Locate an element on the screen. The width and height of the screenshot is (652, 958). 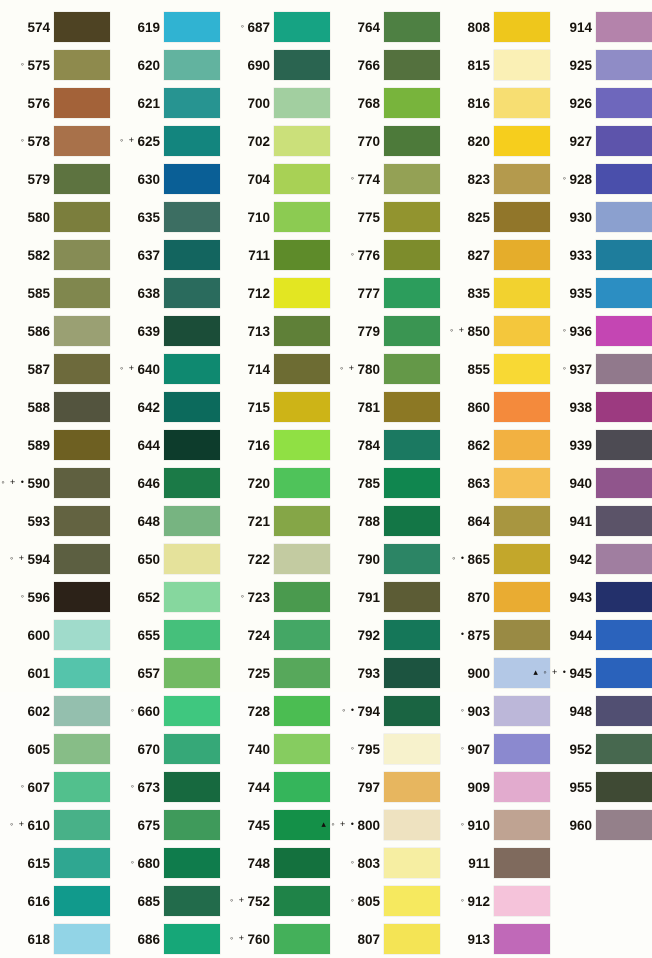
swatch-row: 927 is located at coordinates (601, 141).